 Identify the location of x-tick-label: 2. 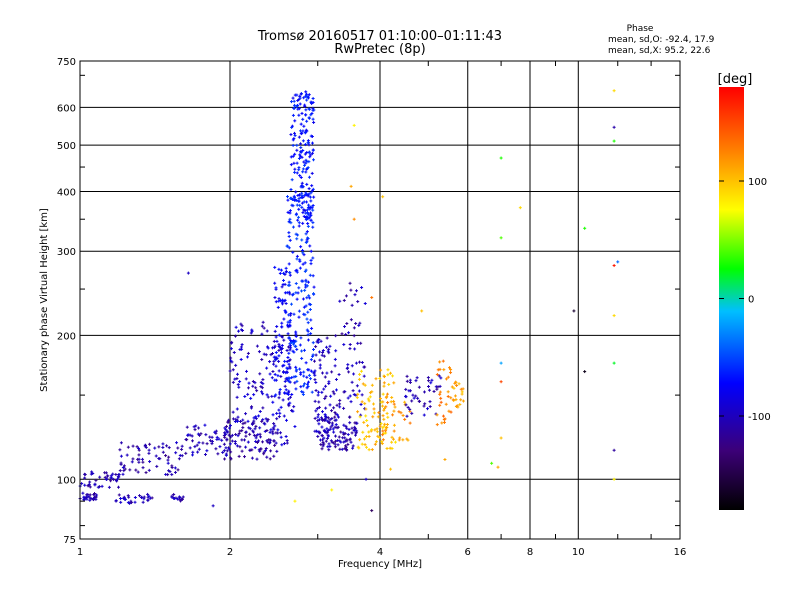
(230, 552).